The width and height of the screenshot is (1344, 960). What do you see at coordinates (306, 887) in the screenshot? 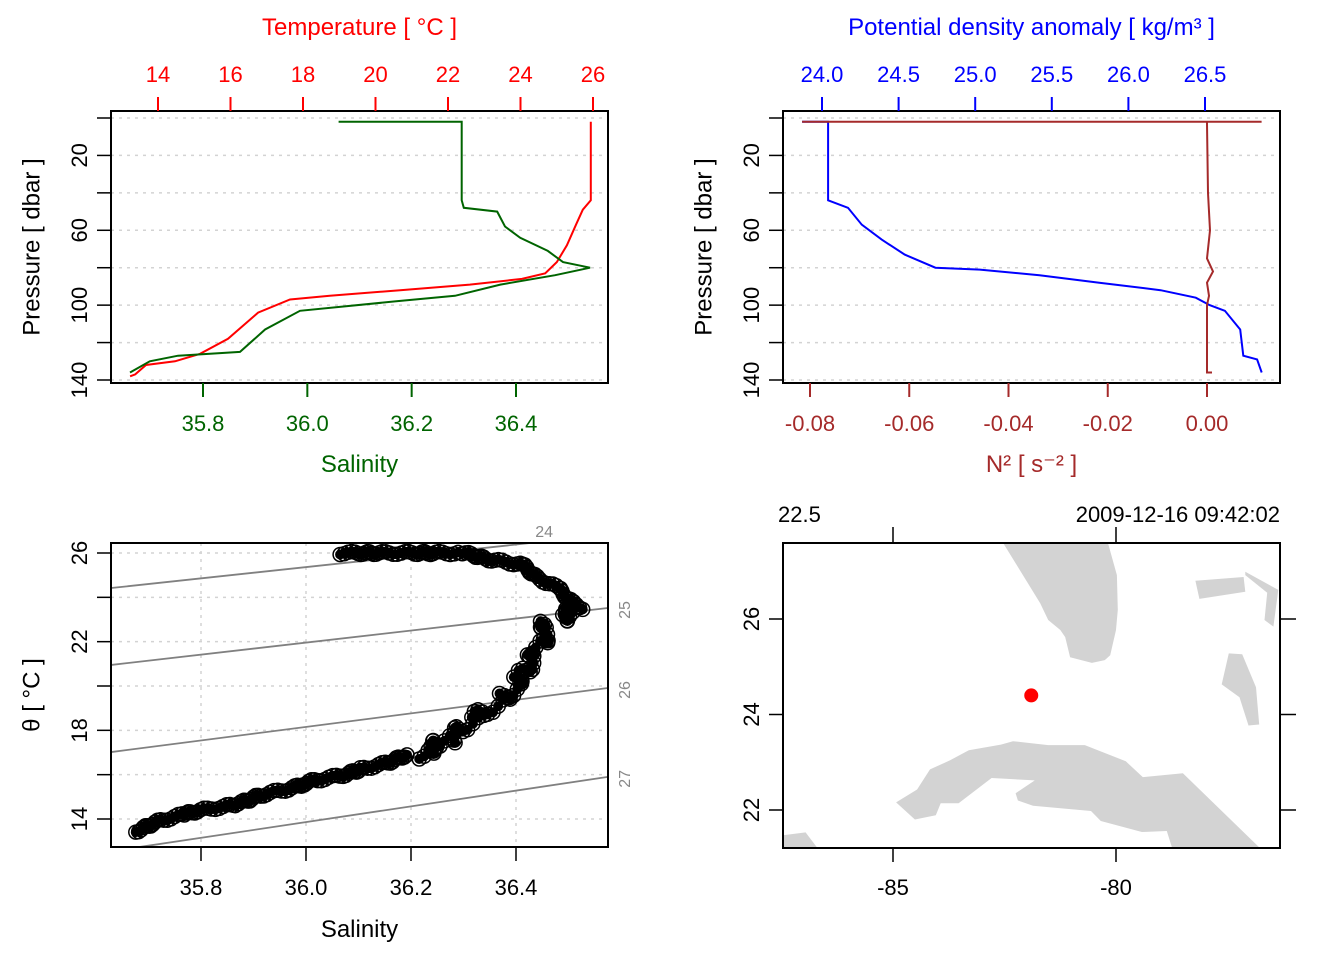
I see `x-tick-label: 36.0` at bounding box center [306, 887].